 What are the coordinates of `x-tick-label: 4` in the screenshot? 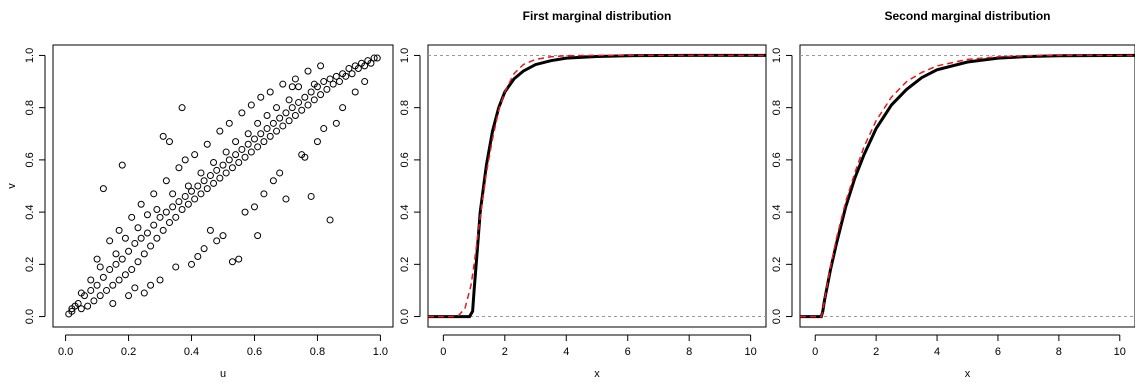 It's located at (566, 352).